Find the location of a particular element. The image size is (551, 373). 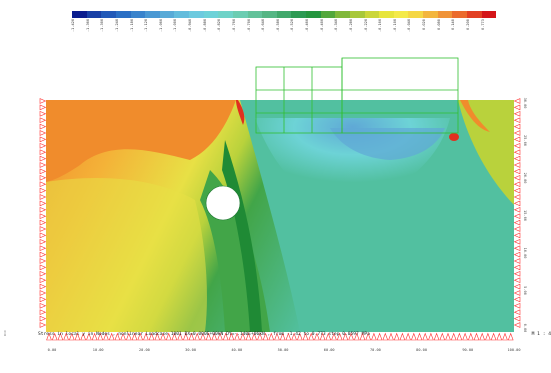

right-supports is located at coordinates (517, 213).